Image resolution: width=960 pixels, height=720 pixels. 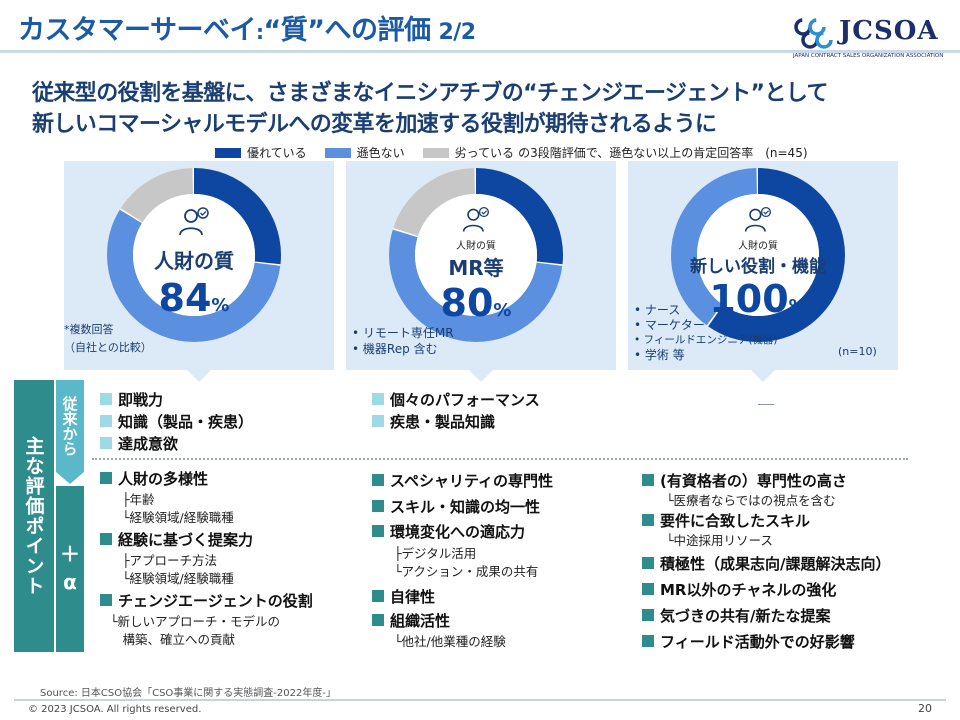 What do you see at coordinates (466, 571) in the screenshot?
I see `list-subitem: └アクション・成果の共有` at bounding box center [466, 571].